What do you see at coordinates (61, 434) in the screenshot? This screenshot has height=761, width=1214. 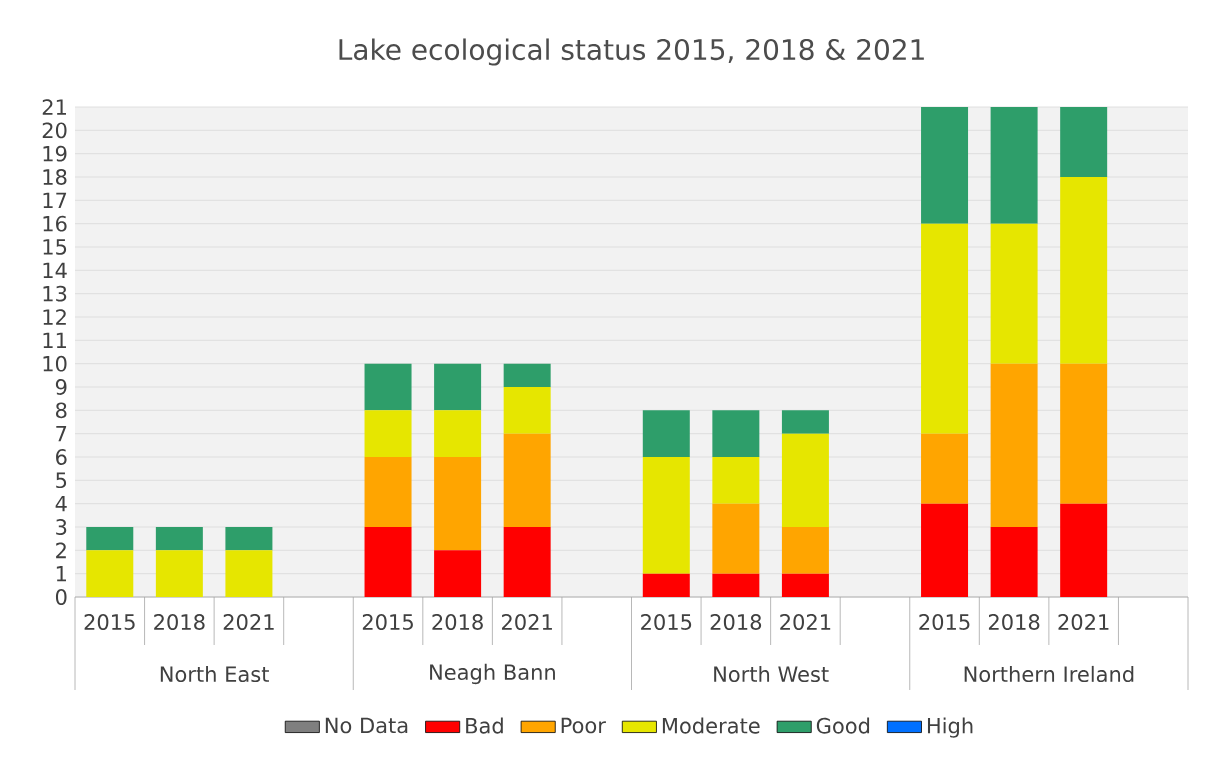 I see `y-tick-label: 7` at bounding box center [61, 434].